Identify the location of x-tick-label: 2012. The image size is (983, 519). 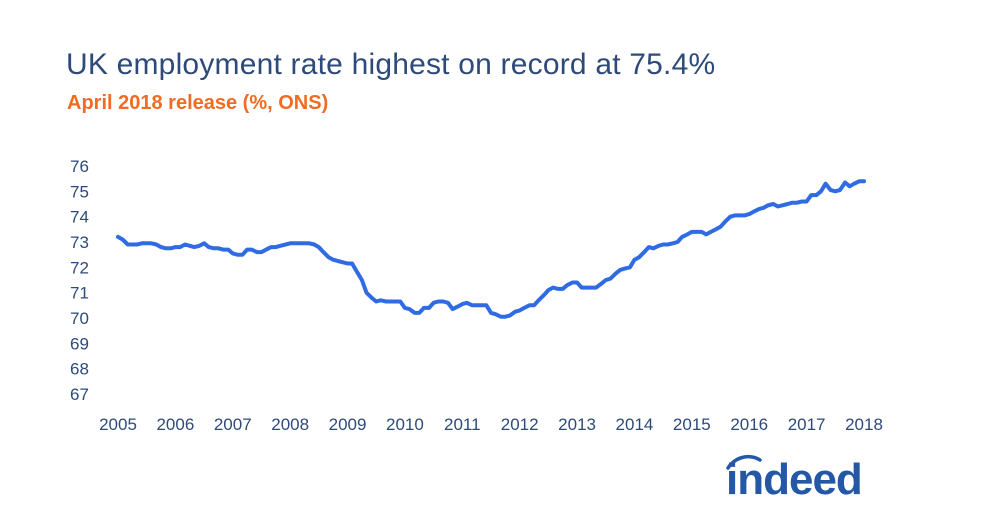
(520, 424).